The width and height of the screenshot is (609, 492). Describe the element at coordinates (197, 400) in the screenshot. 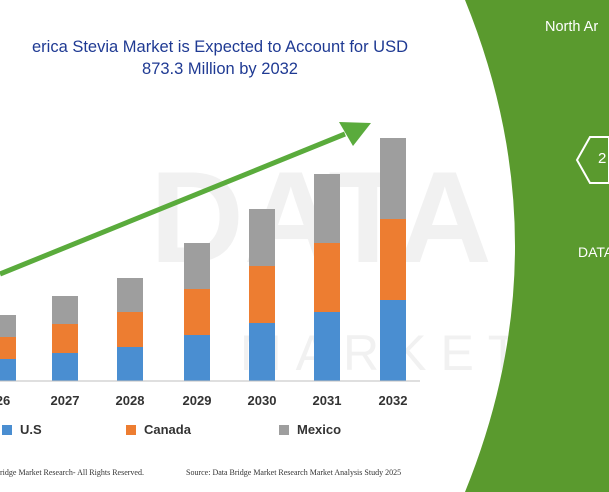

I see `x-tick-label-2029: 2029` at that location.